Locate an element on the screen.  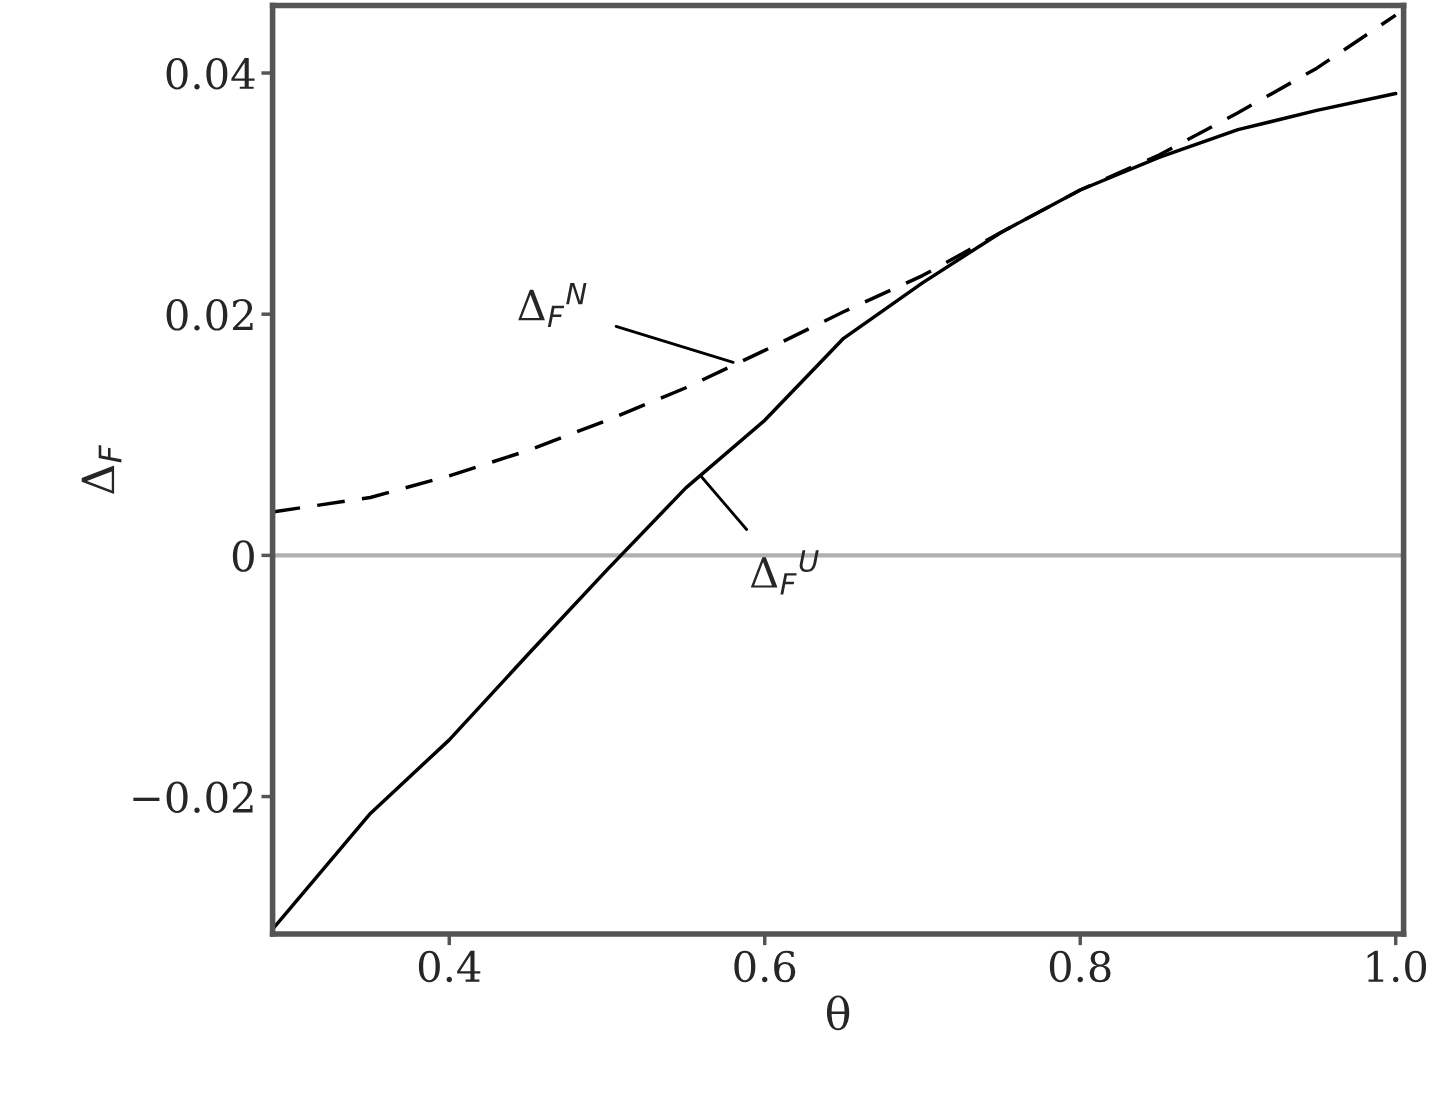
x-tick-label: 0.6 is located at coordinates (765, 966).